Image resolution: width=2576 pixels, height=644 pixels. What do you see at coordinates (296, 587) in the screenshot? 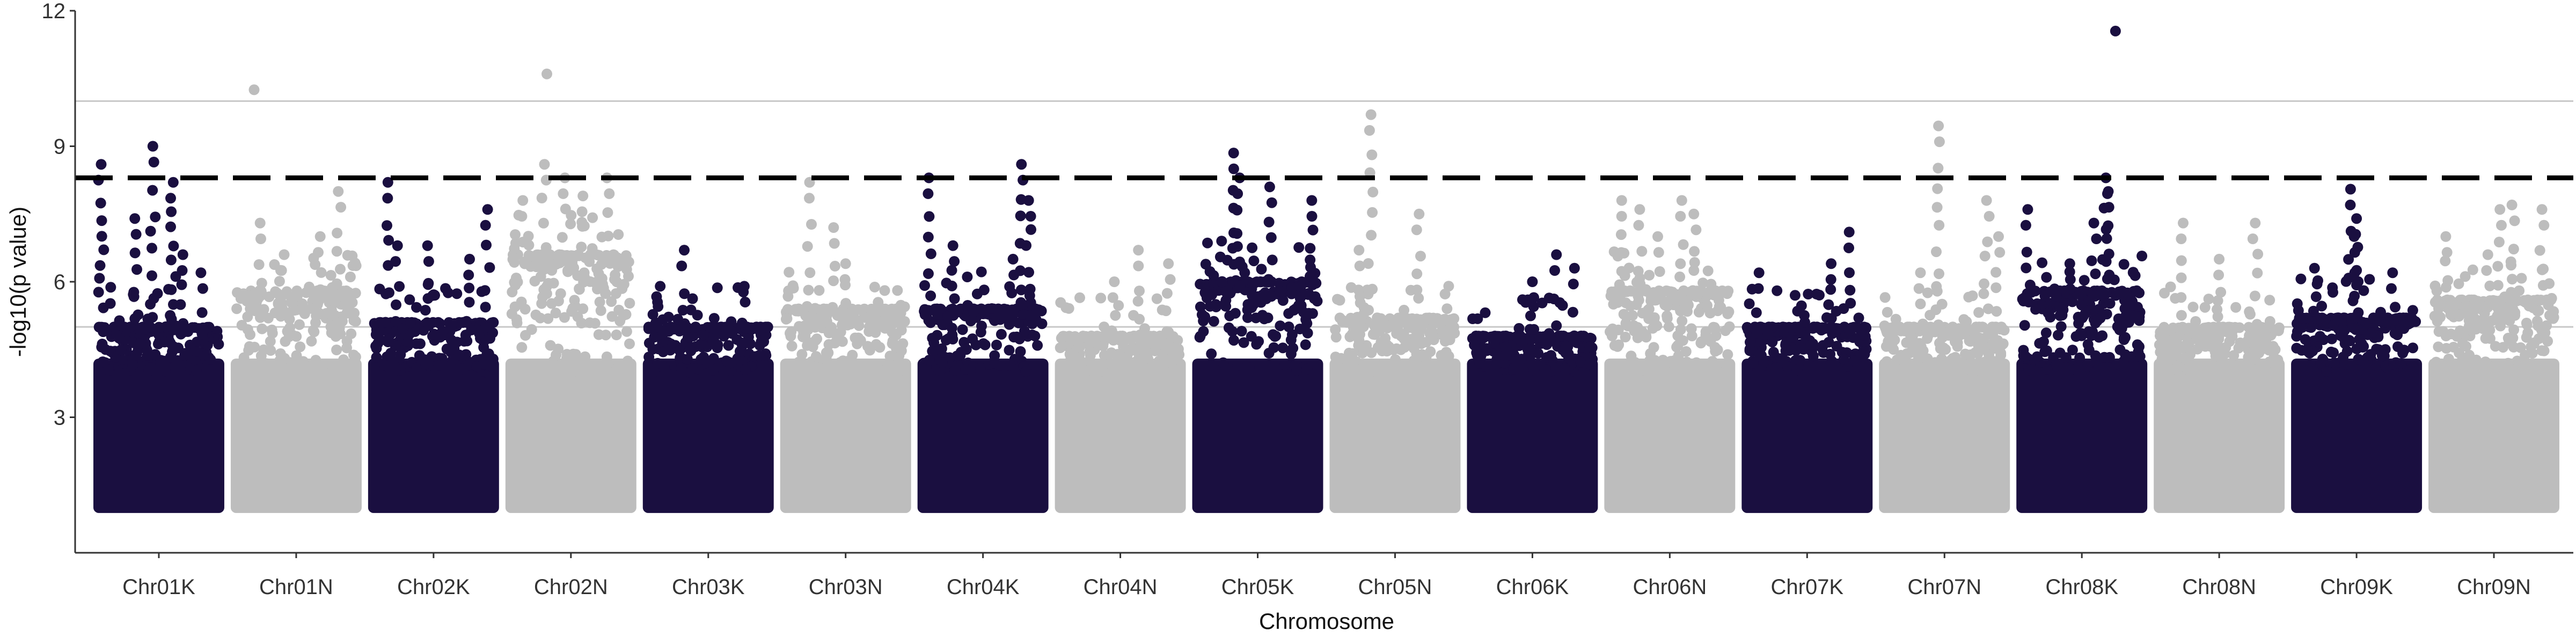
I see `x-tick-label: Chr01N` at bounding box center [296, 587].